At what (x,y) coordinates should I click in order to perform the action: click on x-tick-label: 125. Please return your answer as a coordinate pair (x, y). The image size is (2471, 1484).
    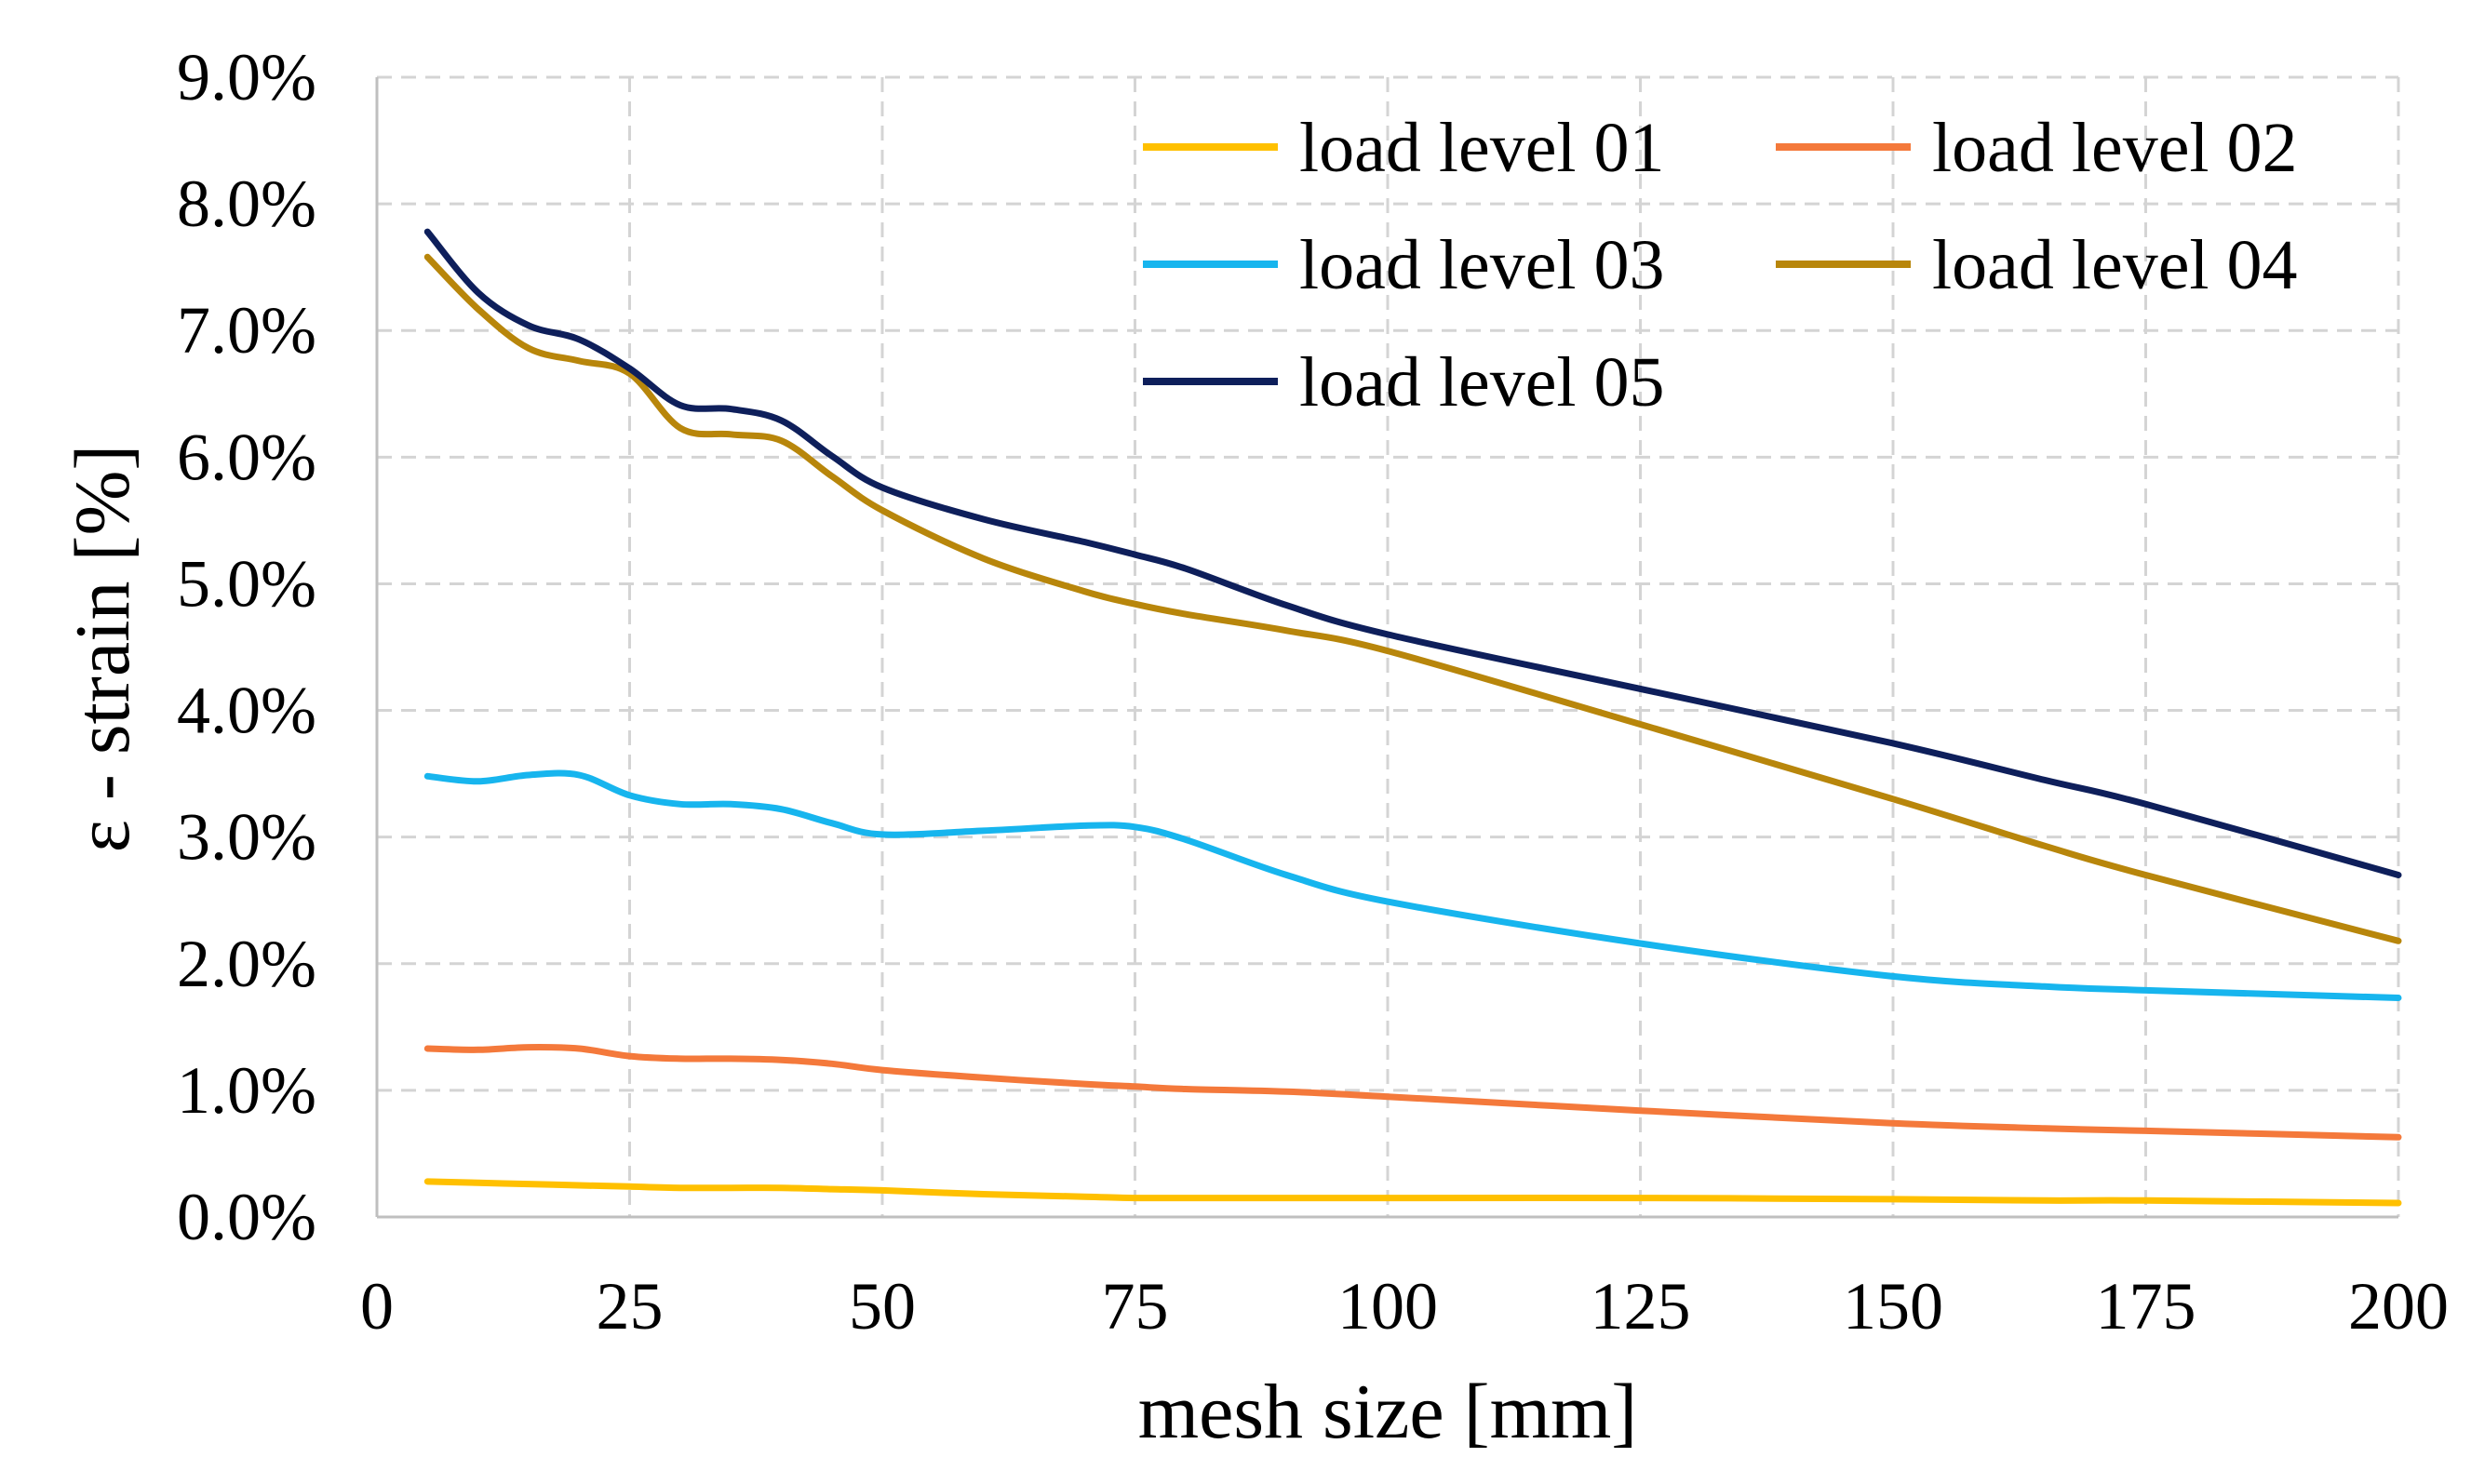
    Looking at the image, I should click on (1641, 1306).